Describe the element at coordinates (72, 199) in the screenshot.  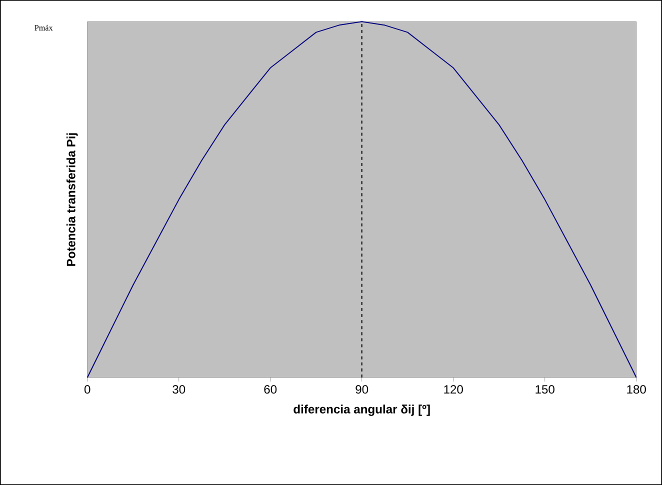
I see `y-axis-title: Potencia transferida Pij` at that location.